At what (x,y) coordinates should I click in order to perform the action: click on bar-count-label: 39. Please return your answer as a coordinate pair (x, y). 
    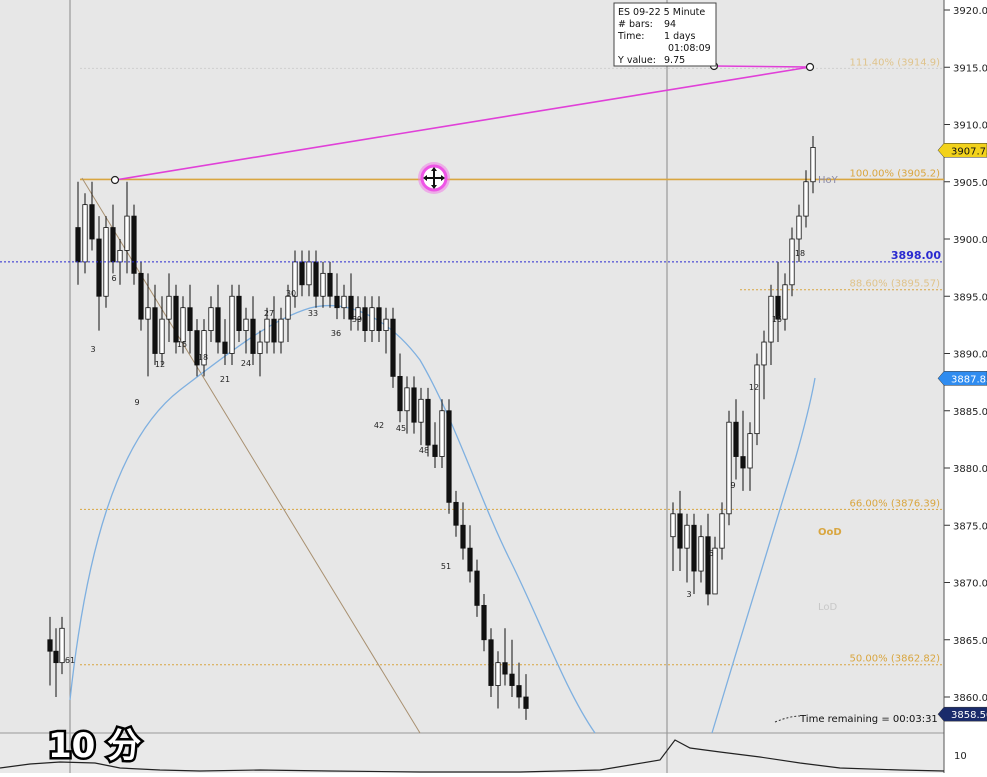
    Looking at the image, I should click on (357, 319).